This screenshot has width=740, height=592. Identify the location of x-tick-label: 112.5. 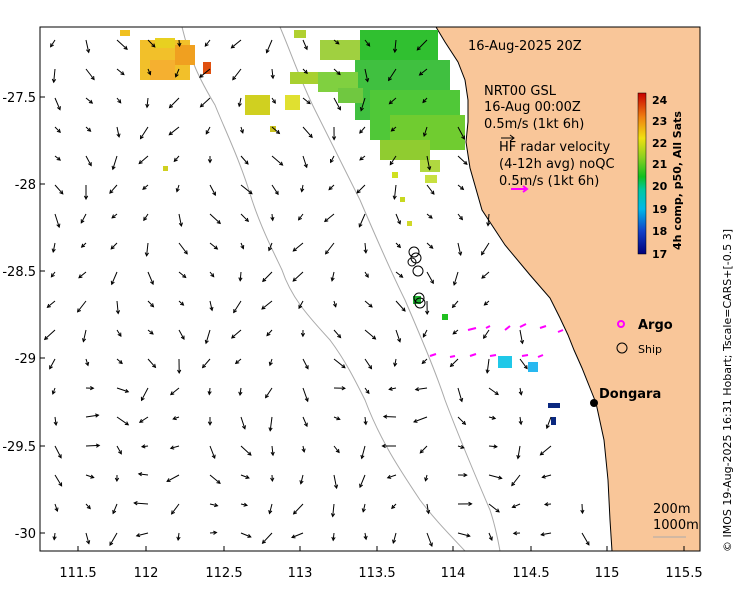
(223, 573).